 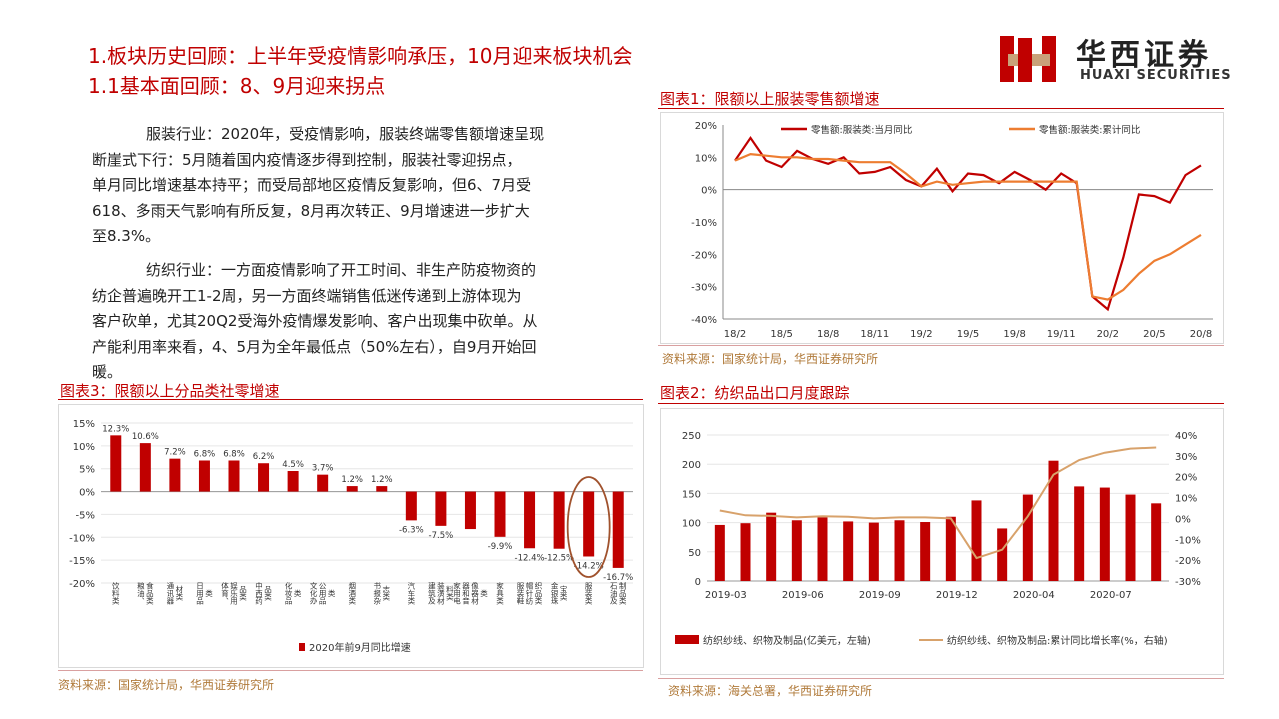 I want to click on fig3-category-label: 建筑及 装潢材 料类, so click(x=440, y=592).